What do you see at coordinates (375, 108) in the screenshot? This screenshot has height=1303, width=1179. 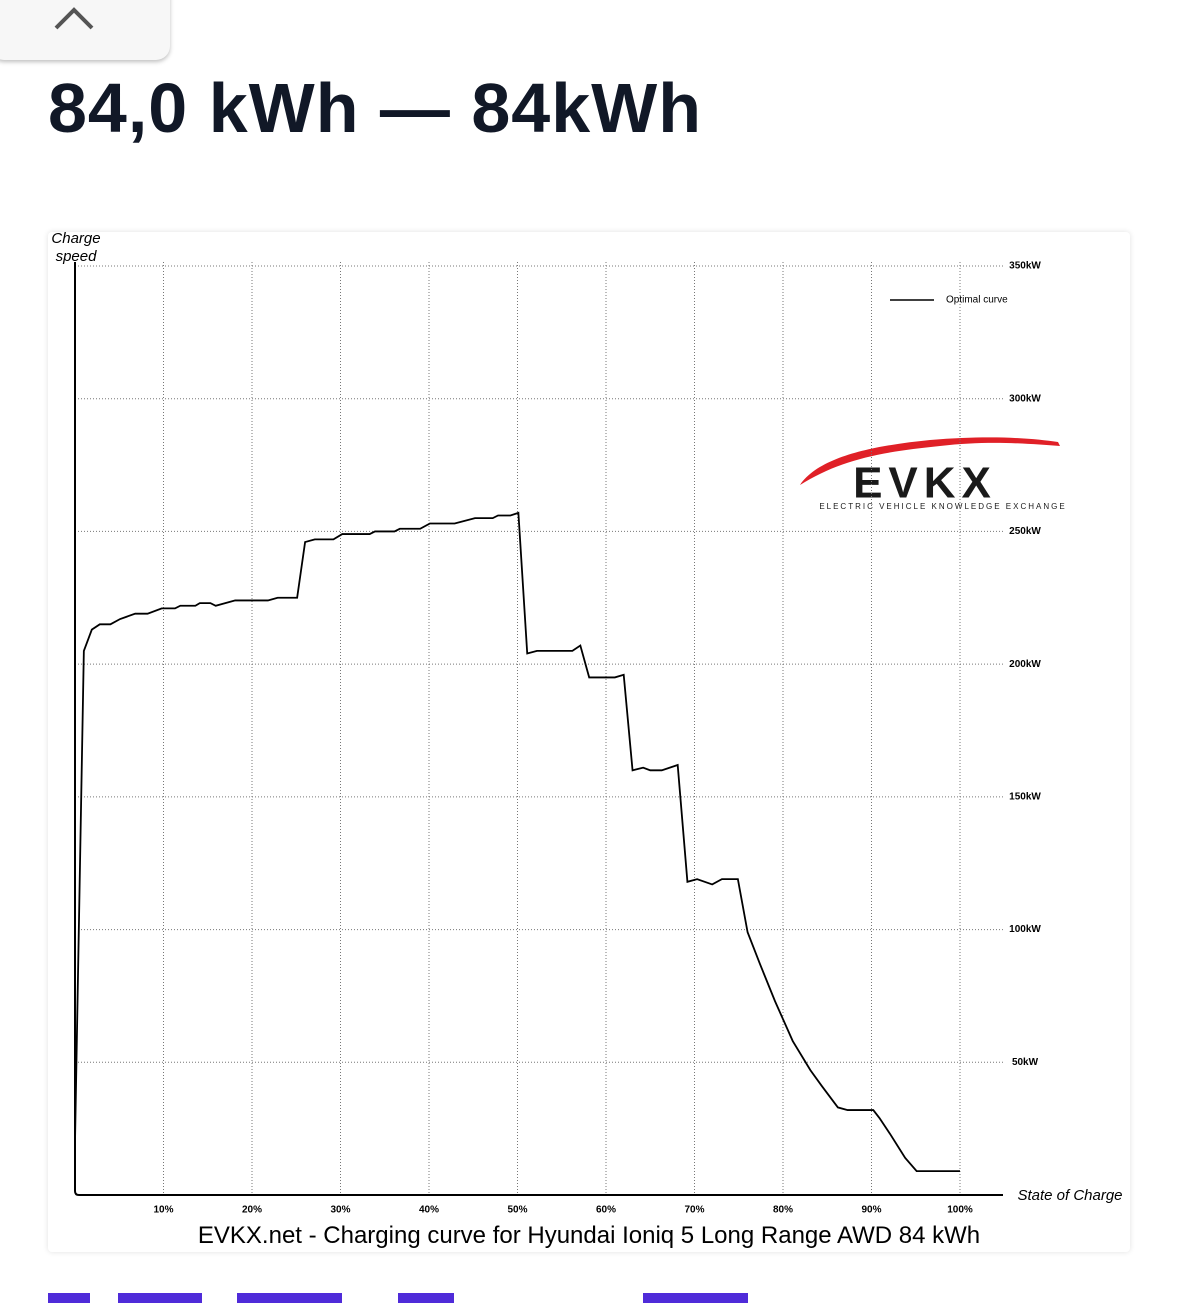 I see `page-title: 84,0 kWh — 84kWh` at bounding box center [375, 108].